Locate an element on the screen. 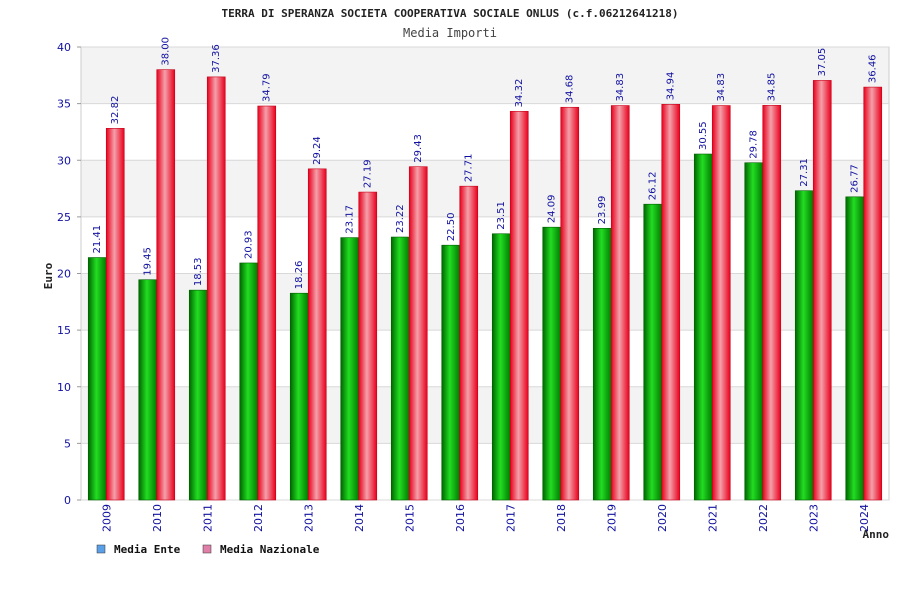 This screenshot has height=600, width=900. data-label: 34.85 is located at coordinates (772, 87).